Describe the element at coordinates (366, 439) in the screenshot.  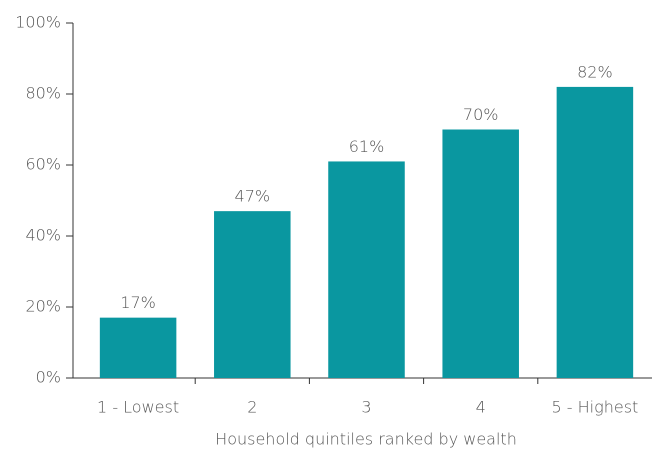
I see `x-axis-label: Household quintiles ranked by wealth` at that location.